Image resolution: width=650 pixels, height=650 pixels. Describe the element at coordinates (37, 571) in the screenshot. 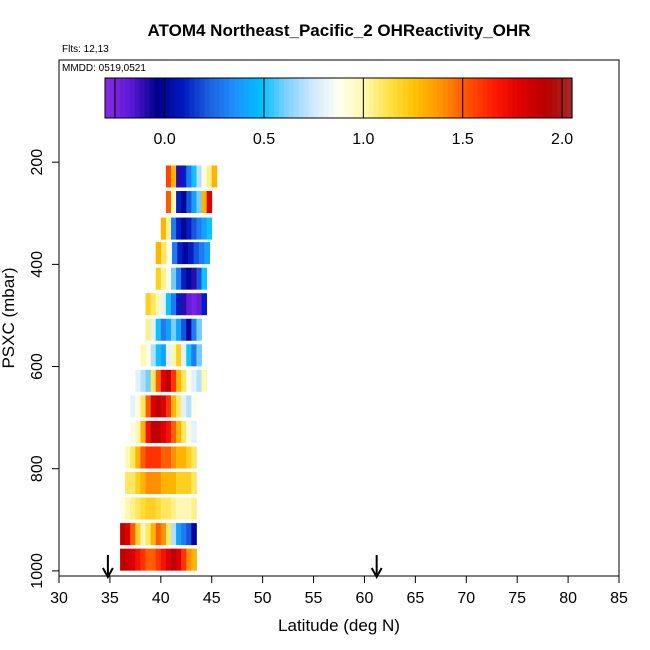

I see `y-tick-label: 1000` at that location.